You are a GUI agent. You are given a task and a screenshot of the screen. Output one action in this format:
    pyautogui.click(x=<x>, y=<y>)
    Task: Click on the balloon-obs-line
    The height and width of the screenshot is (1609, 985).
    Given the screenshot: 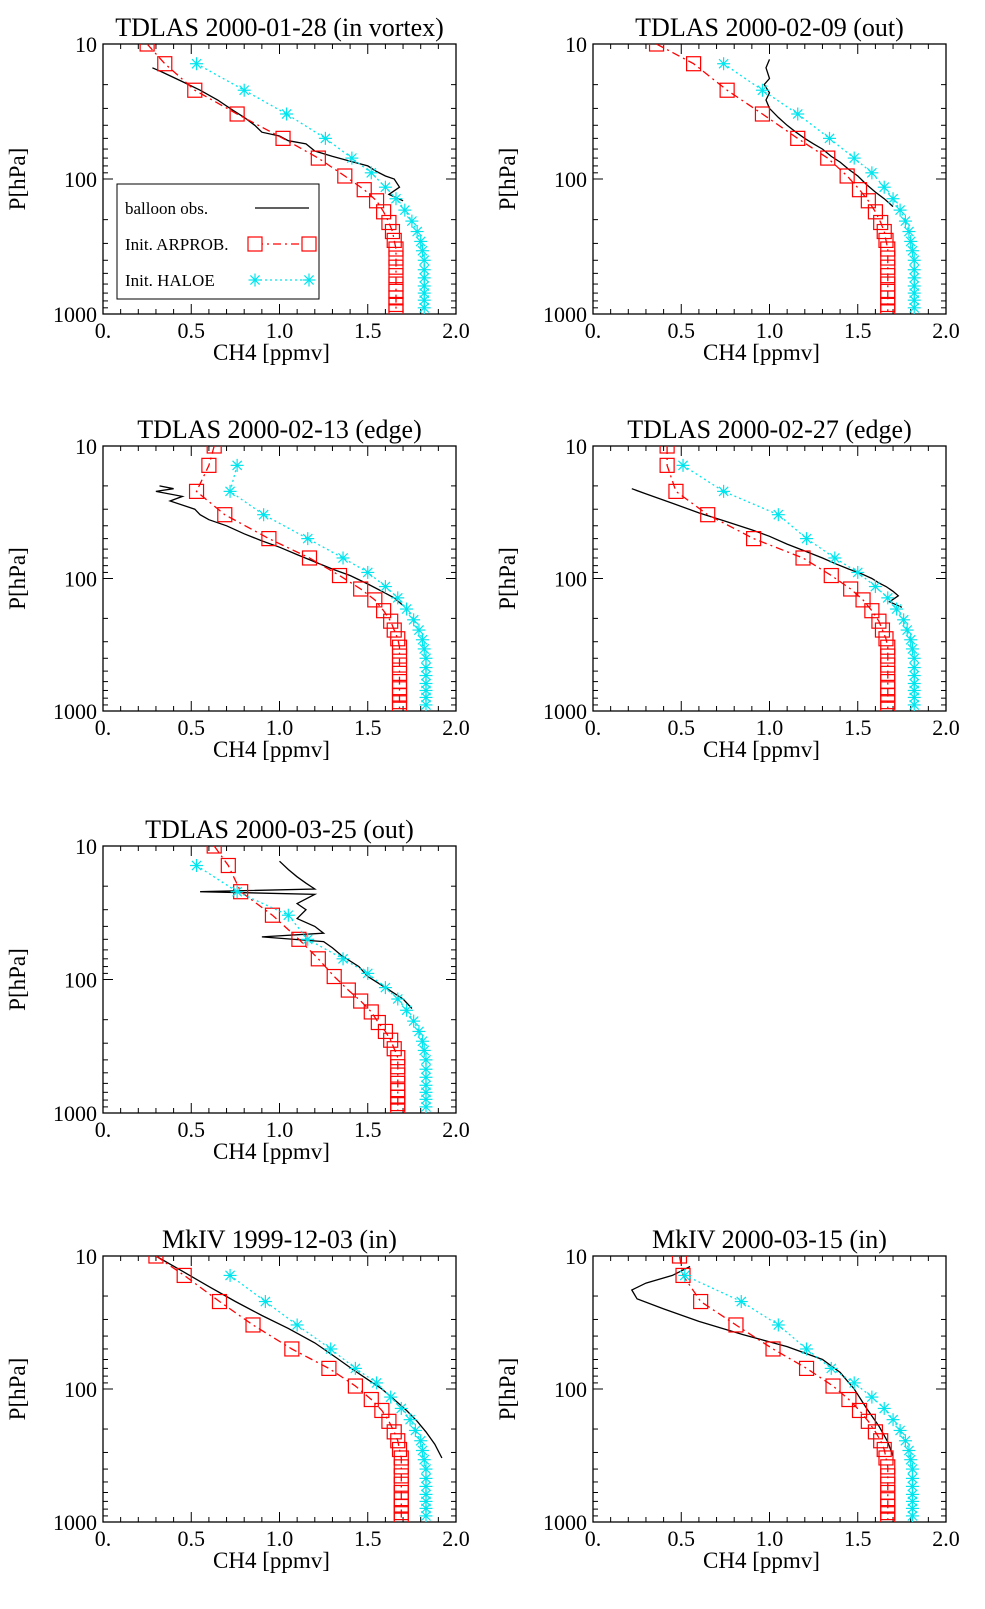 What is the action you would take?
    pyautogui.click(x=299, y=1357)
    